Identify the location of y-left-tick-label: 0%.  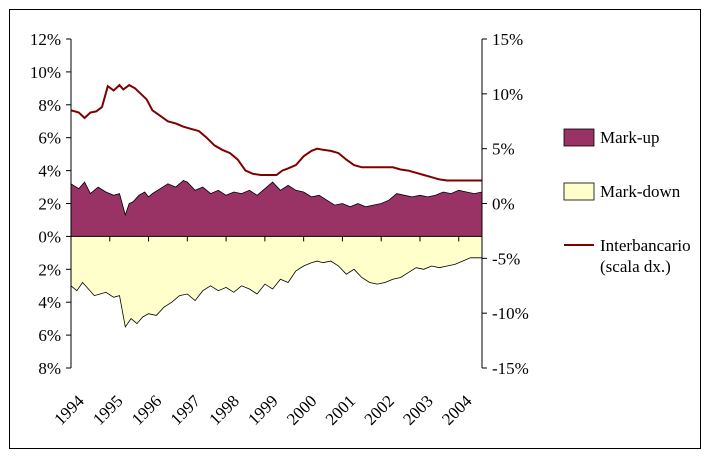
(49, 236).